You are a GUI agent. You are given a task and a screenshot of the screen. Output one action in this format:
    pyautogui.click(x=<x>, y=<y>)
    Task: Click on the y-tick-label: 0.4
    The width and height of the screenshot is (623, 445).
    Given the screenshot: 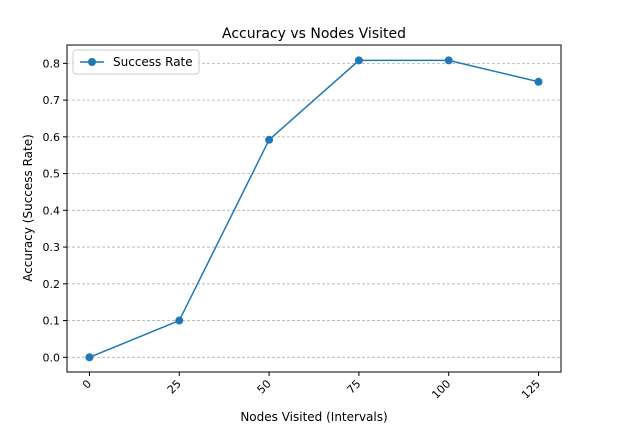 What is the action you would take?
    pyautogui.click(x=52, y=210)
    